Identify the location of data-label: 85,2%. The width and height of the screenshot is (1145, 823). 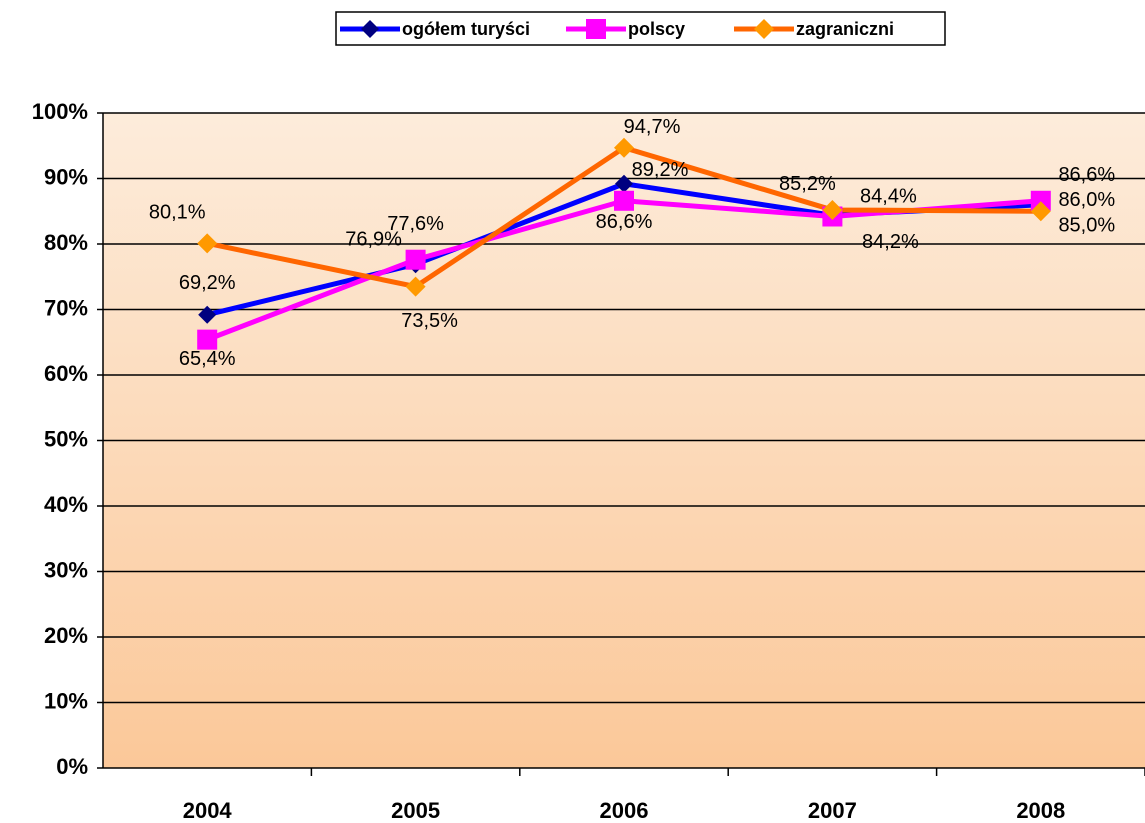
(807, 184).